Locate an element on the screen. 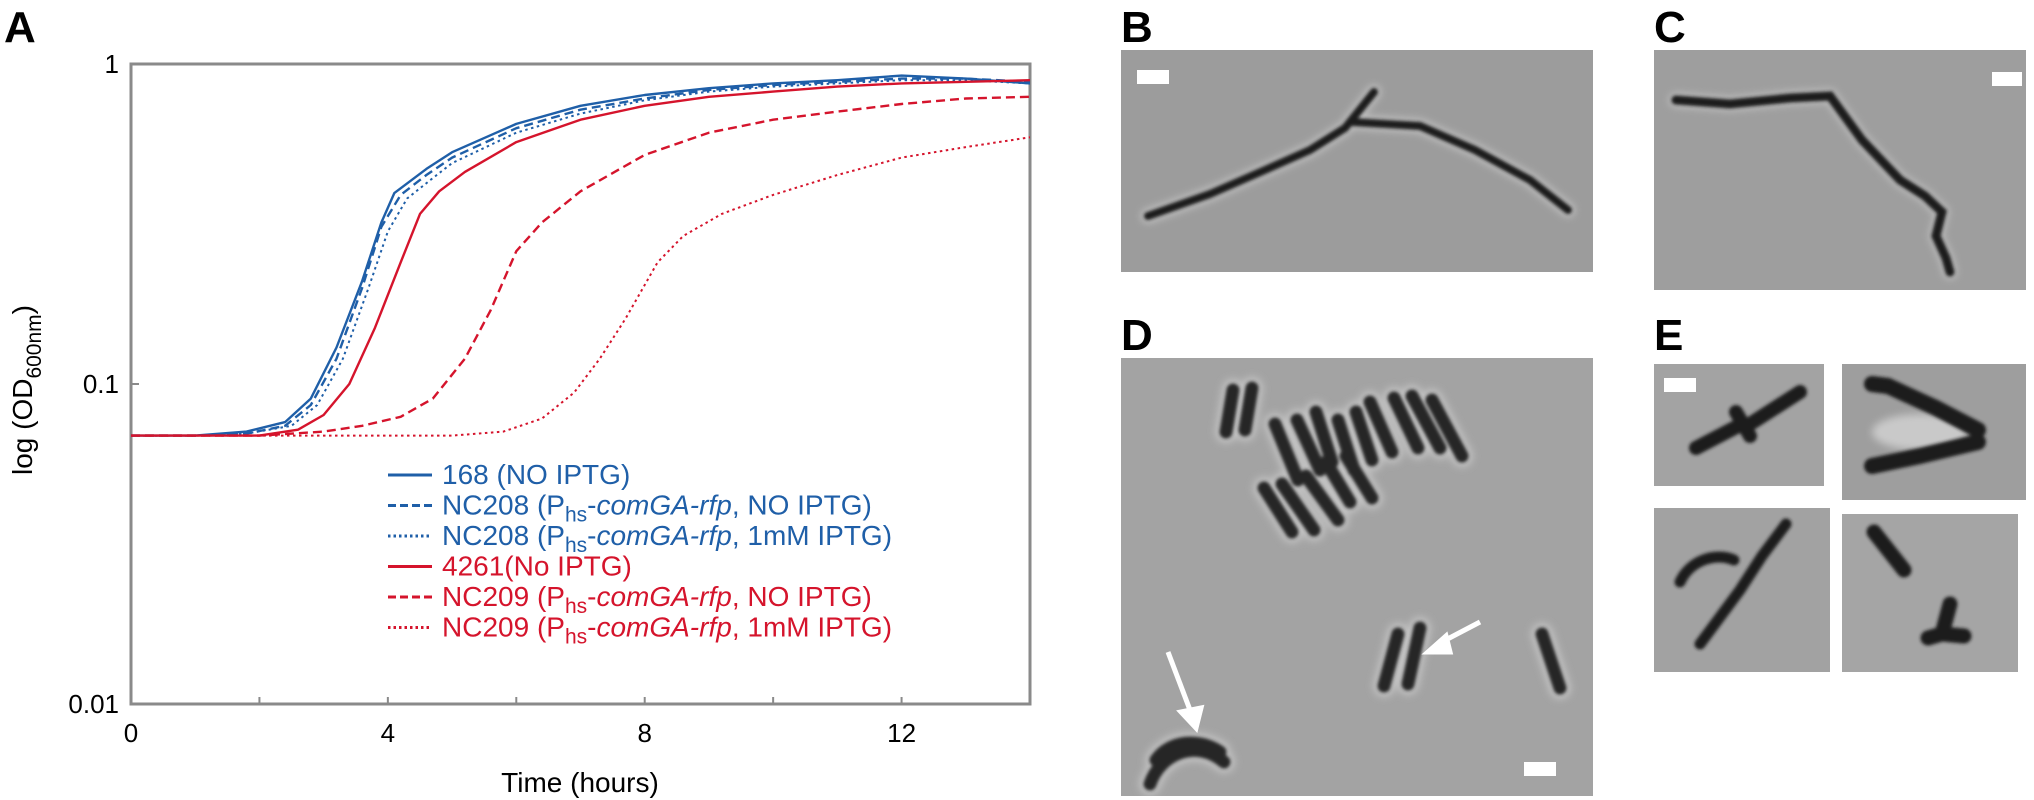 This screenshot has width=2034, height=800. panel-label-b: B is located at coordinates (1137, 27).